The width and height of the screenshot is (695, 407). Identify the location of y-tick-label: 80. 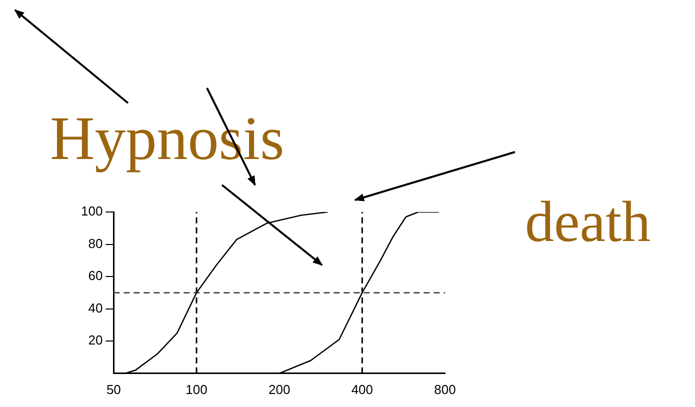
(95, 243).